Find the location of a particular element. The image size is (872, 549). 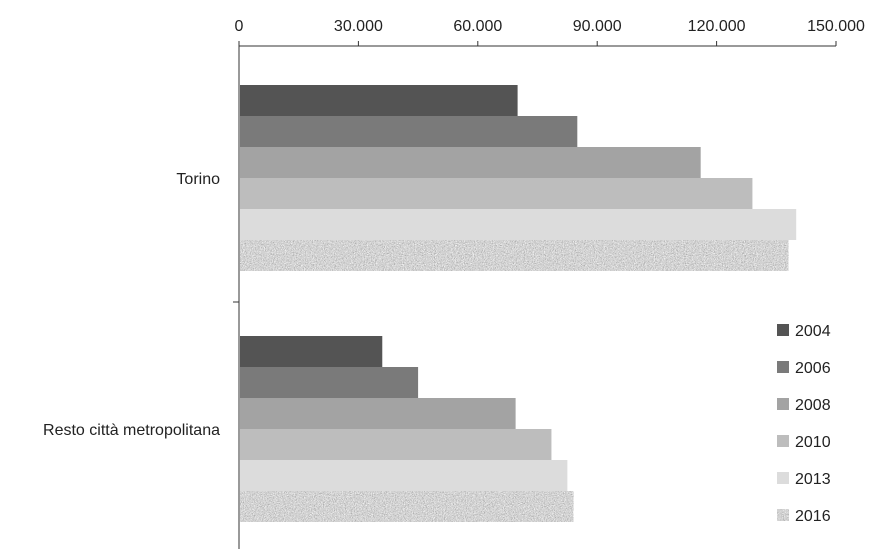

x-tick-label: 150.000 is located at coordinates (836, 26).